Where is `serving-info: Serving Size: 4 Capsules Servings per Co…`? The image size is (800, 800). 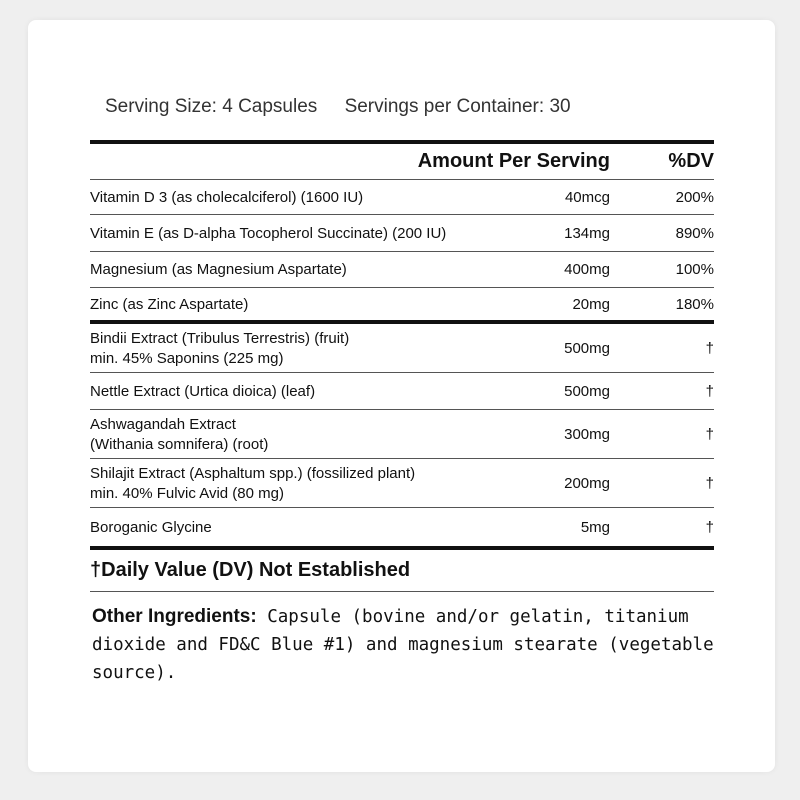 serving-info: Serving Size: 4 Capsules Servings per Co… is located at coordinates (349, 107).